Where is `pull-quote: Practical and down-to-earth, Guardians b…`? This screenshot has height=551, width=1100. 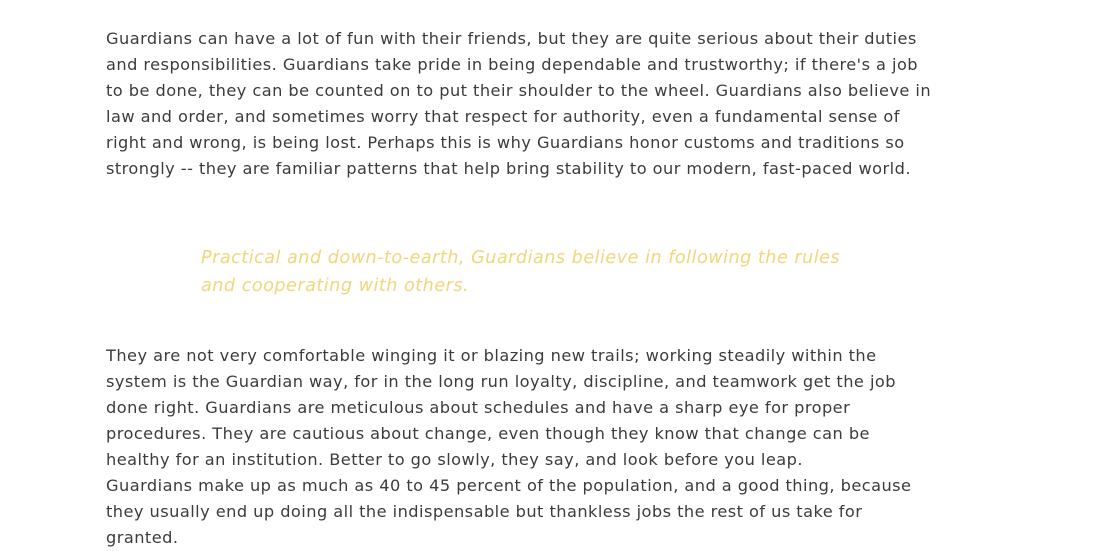
pull-quote: Practical and down-to-earth, Guardians b… is located at coordinates (521, 272).